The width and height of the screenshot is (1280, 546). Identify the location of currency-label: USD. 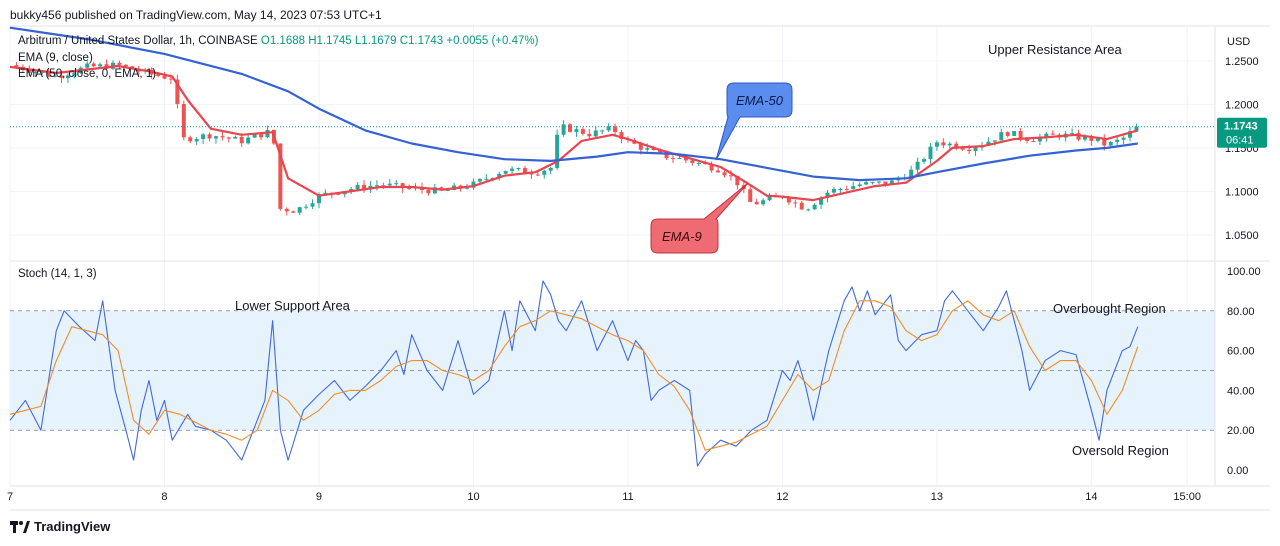
(1238, 42).